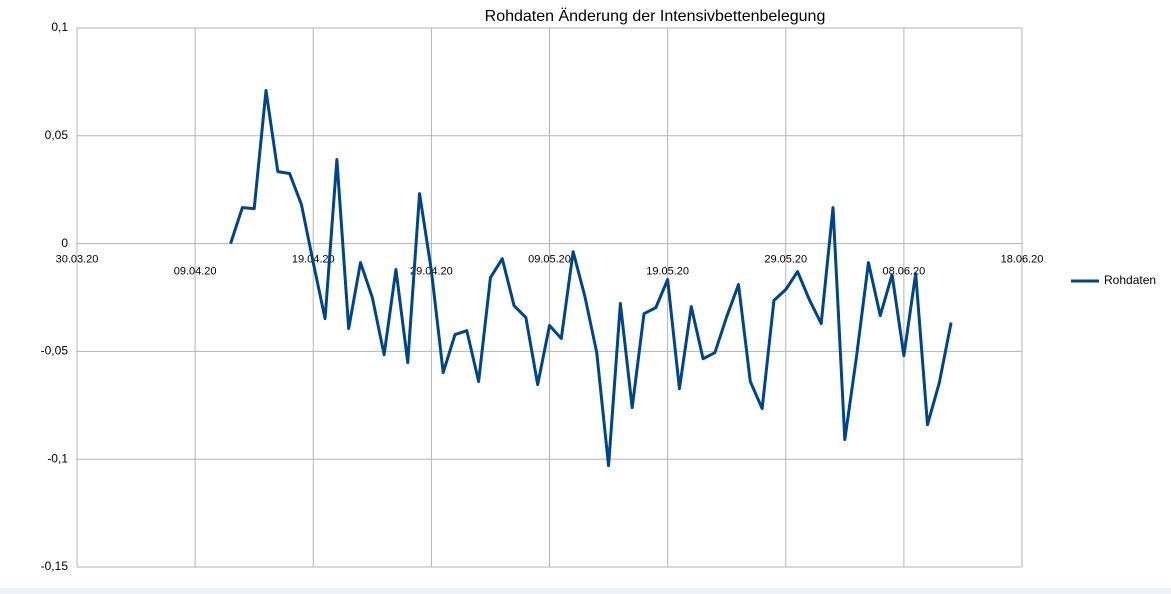  Describe the element at coordinates (549, 260) in the screenshot. I see `x-tick-label: 09.05.20` at that location.